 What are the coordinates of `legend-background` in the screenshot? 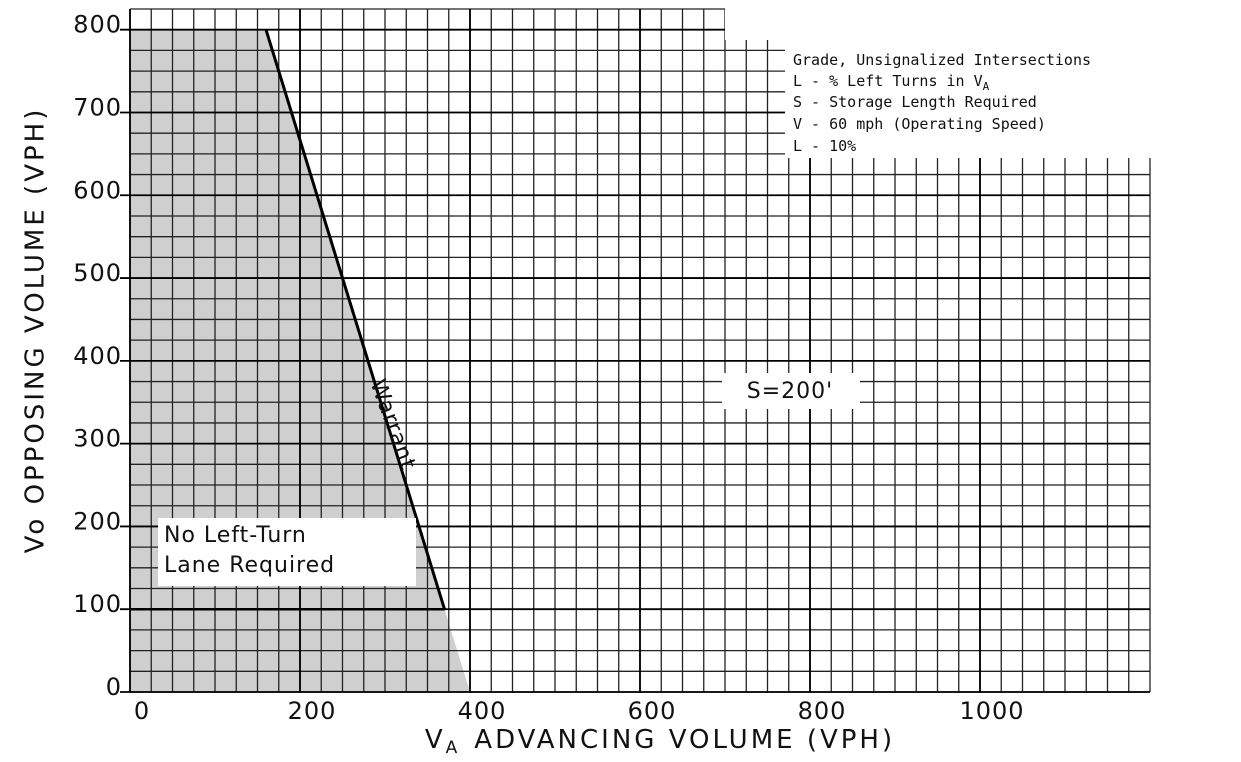 It's located at (1013, 79).